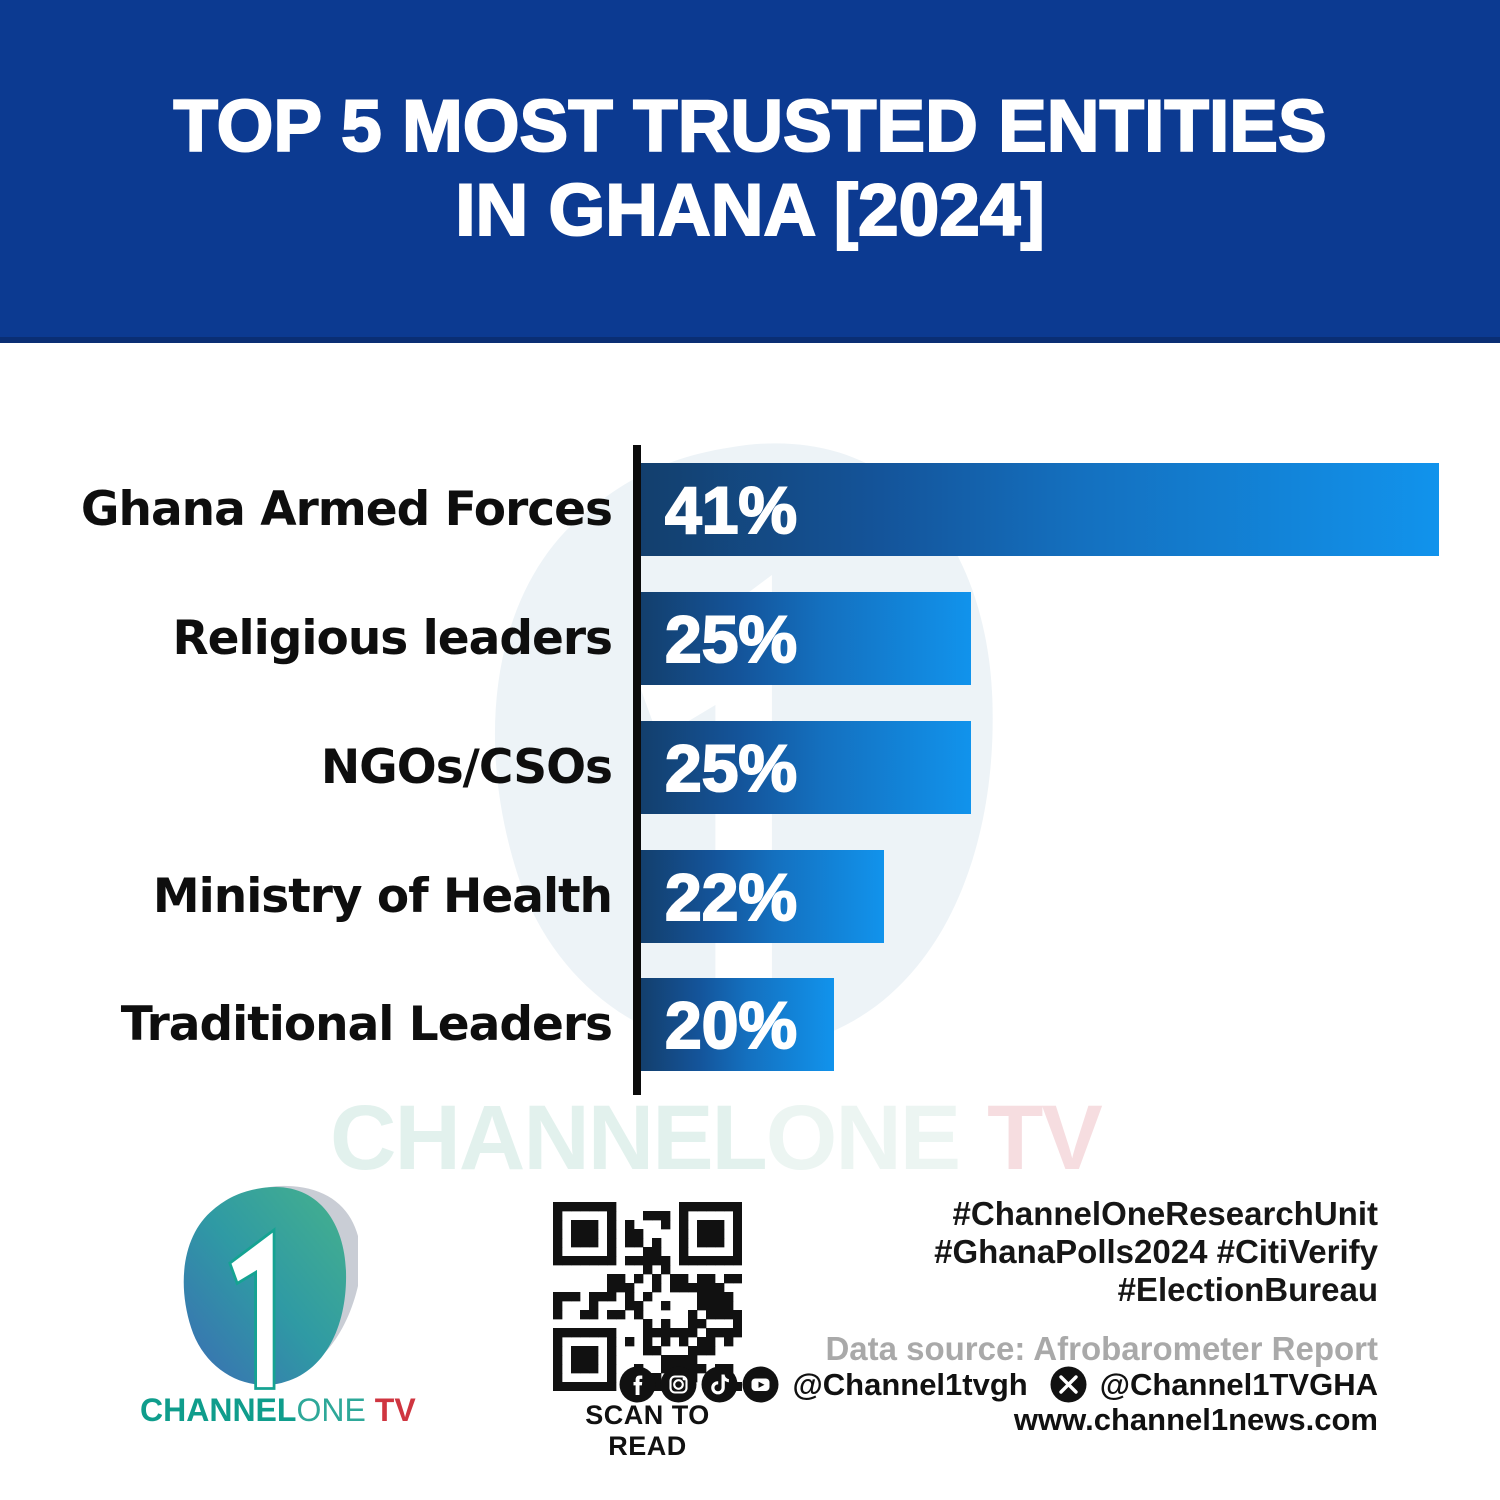  Describe the element at coordinates (910, 1384) in the screenshot. I see `social-handle-1: @Channel1tvgh` at that location.